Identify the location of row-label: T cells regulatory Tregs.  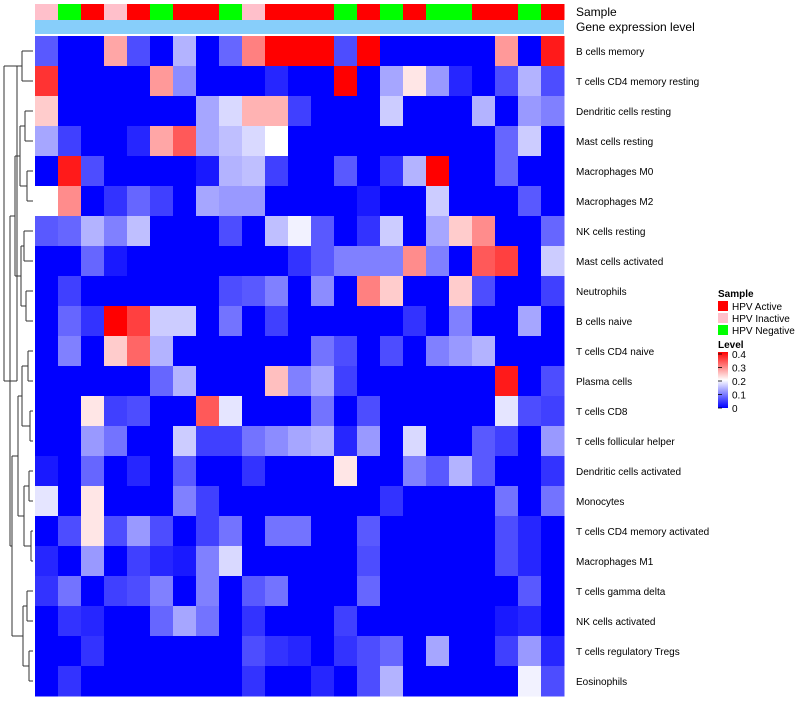
(628, 652).